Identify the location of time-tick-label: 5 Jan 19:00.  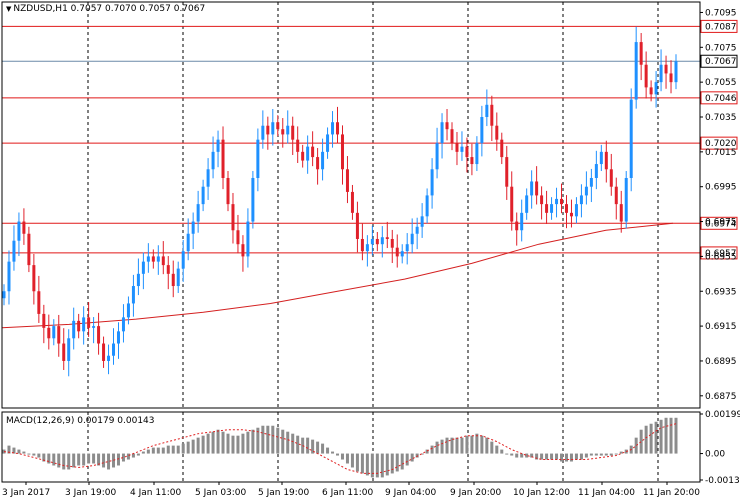
(284, 493).